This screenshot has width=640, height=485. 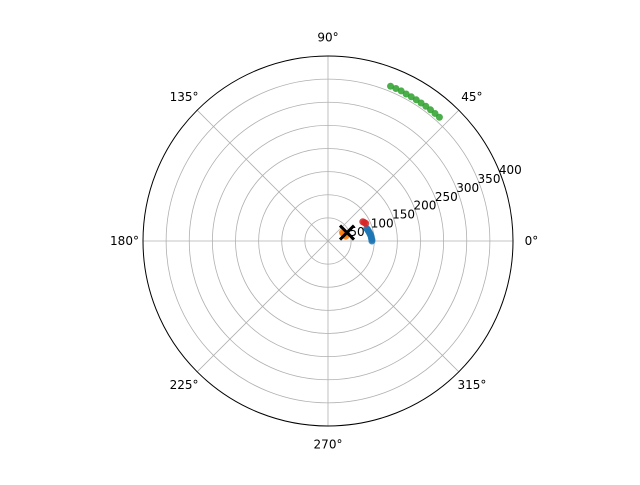 I want to click on radial-tick-label-6: 350, so click(x=489, y=179).